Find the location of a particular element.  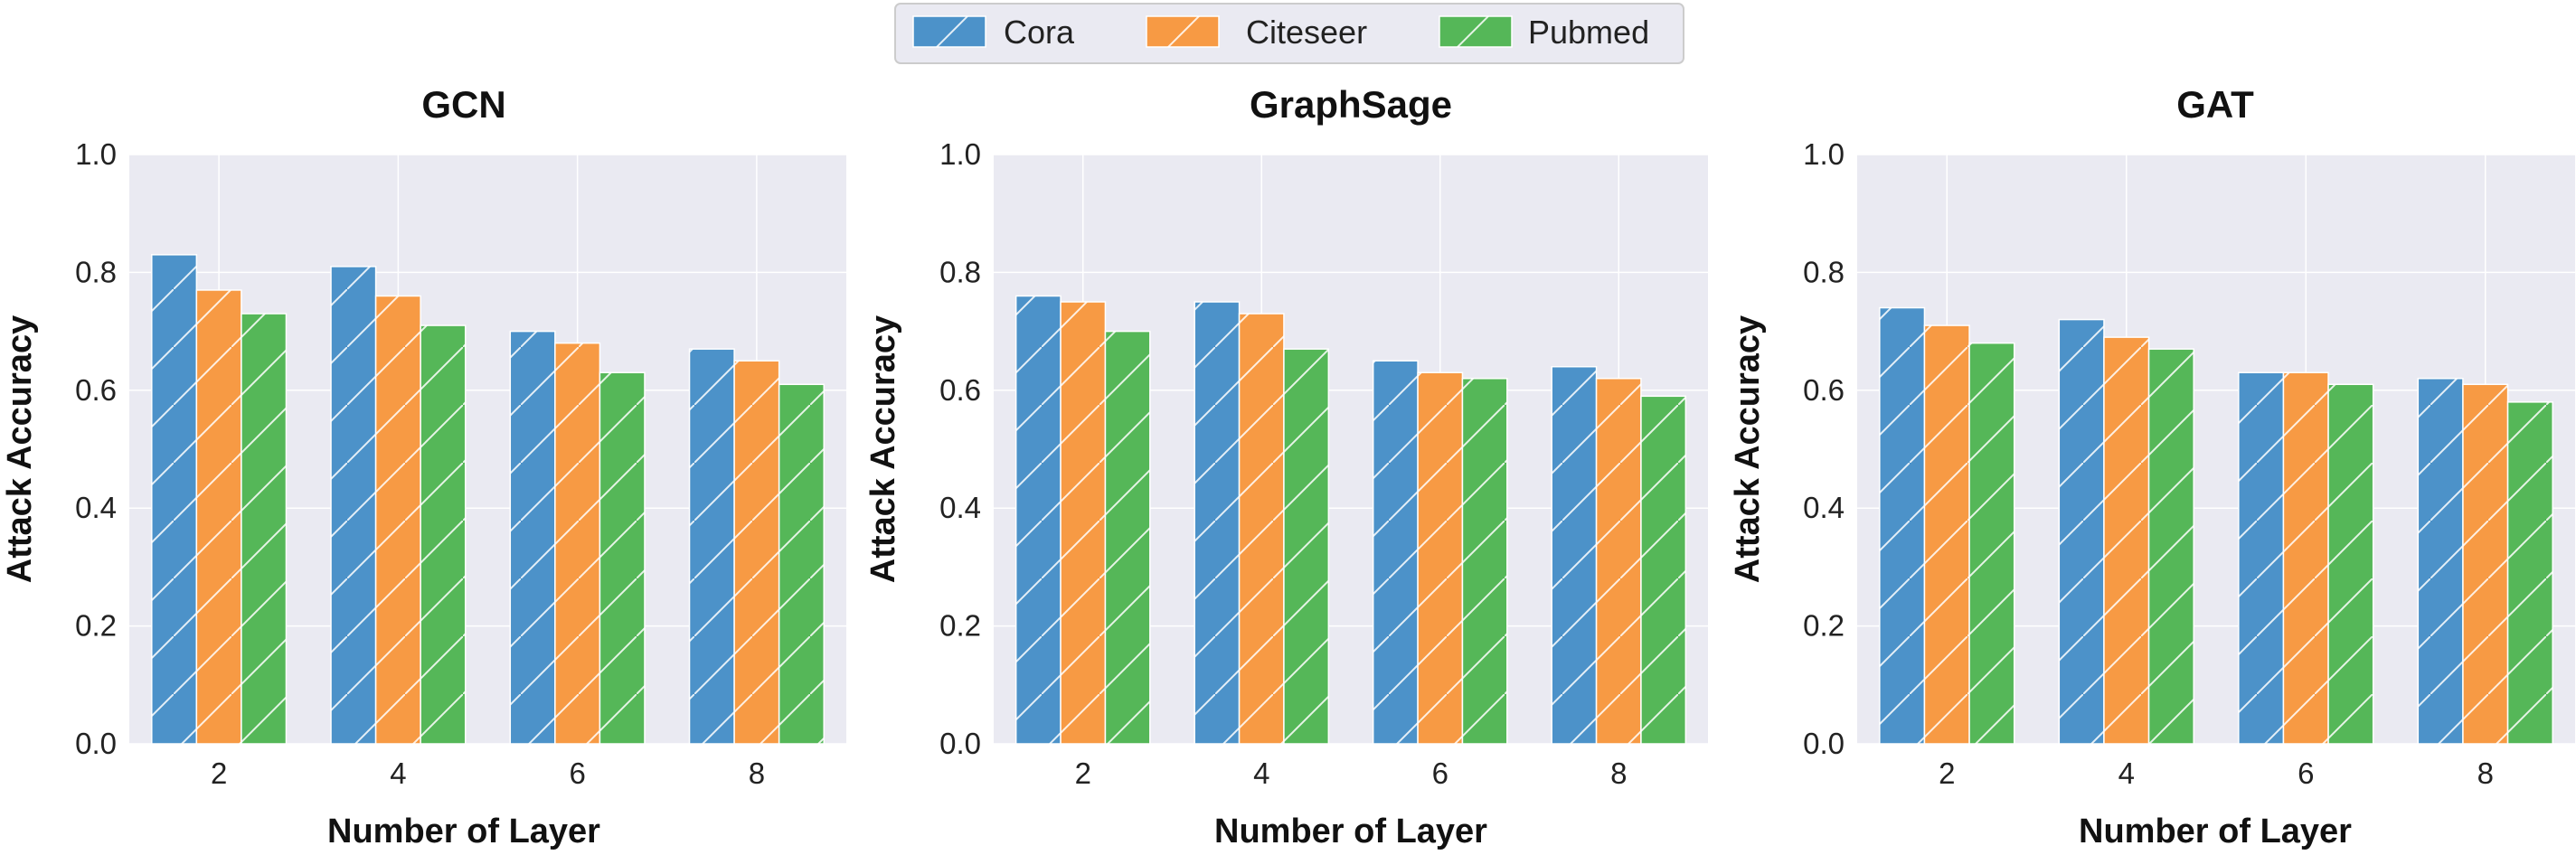

legend-swatch-pubmed is located at coordinates (1476, 31).